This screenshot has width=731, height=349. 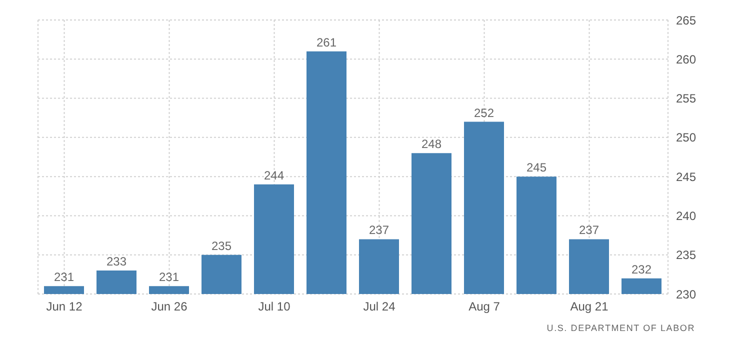 I want to click on y-tick-label: 260, so click(x=686, y=59).